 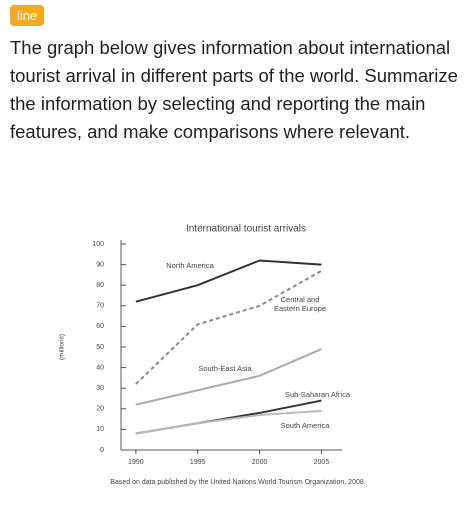 What do you see at coordinates (100, 429) in the screenshot?
I see `y-tick-label: 10` at bounding box center [100, 429].